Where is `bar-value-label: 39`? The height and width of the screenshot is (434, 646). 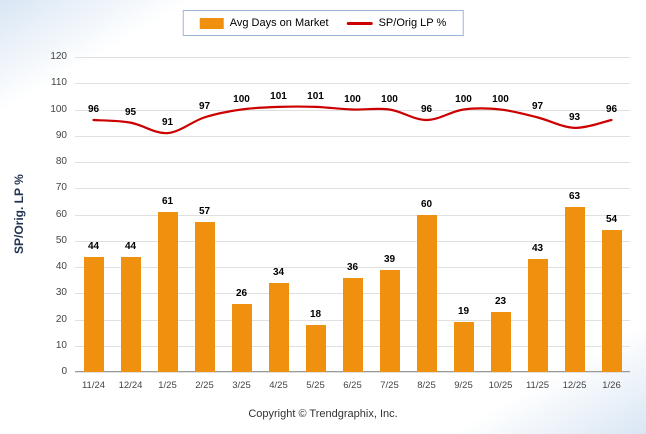
bar-value-label: 39 is located at coordinates (389, 259).